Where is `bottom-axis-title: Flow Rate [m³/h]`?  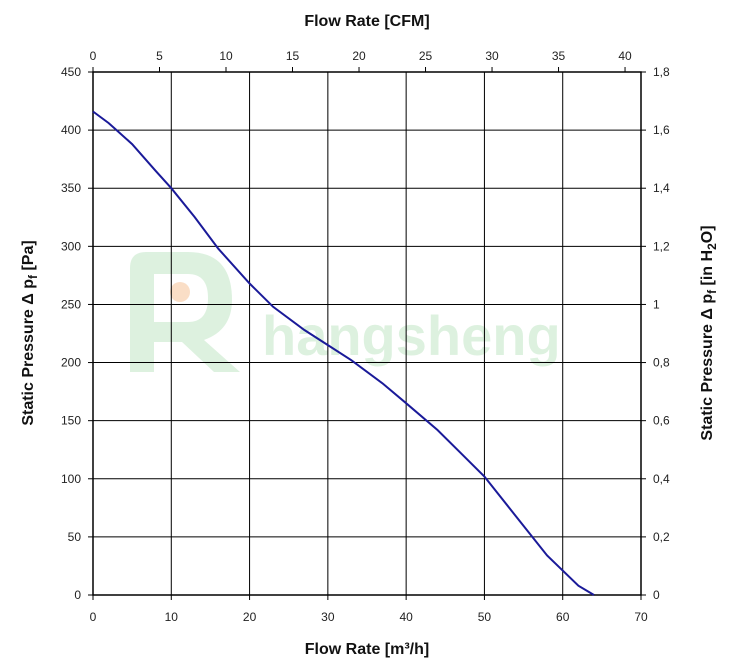 bottom-axis-title: Flow Rate [m³/h] is located at coordinates (367, 649).